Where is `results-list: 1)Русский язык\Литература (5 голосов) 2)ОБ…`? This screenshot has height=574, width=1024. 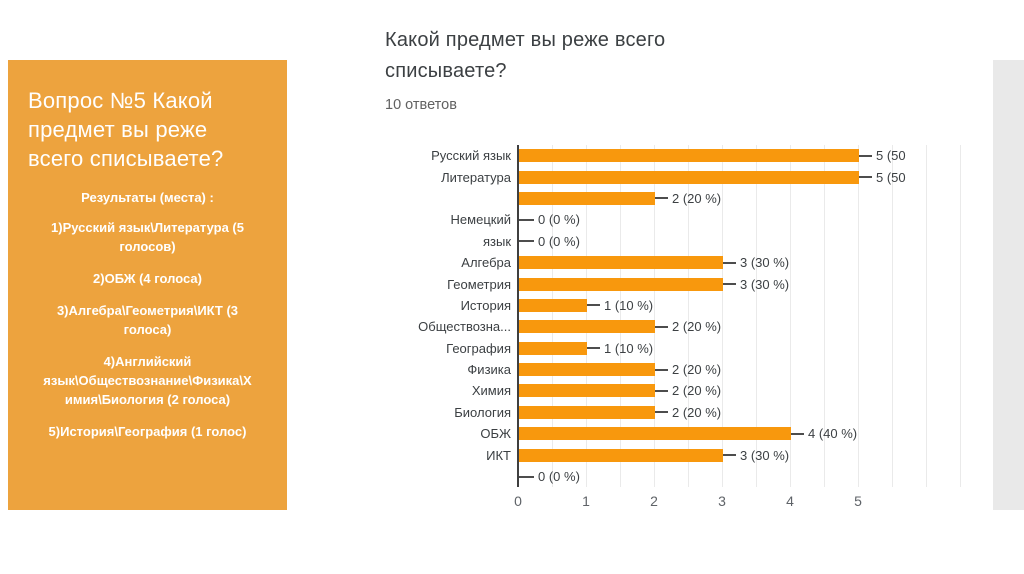
results-list: 1)Русский язык\Литература (5 голосов) 2)ОБ… is located at coordinates (147, 329).